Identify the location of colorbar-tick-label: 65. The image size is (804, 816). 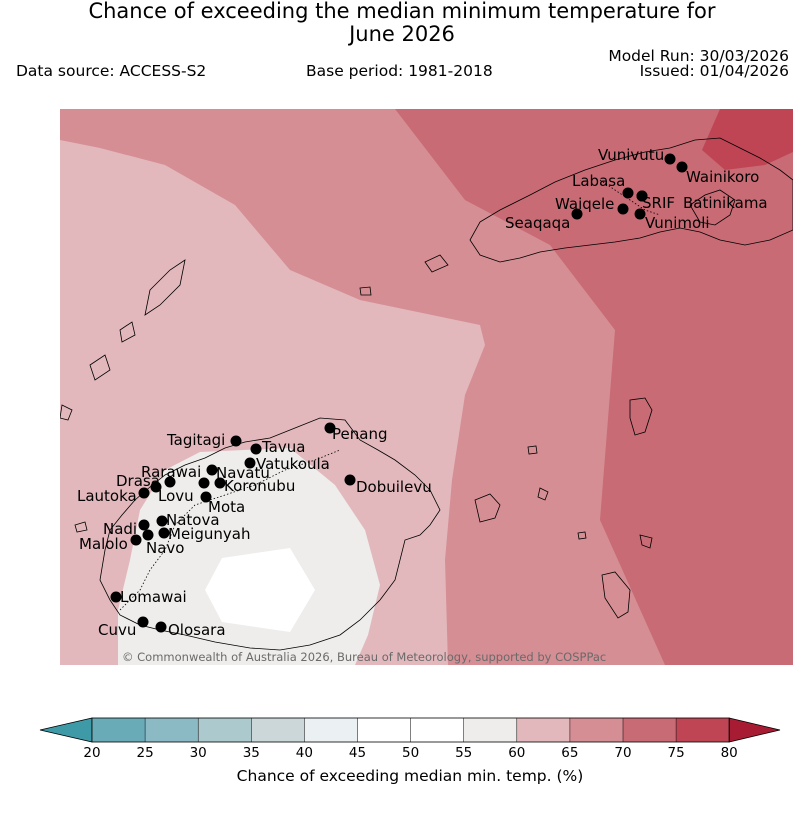
(570, 753).